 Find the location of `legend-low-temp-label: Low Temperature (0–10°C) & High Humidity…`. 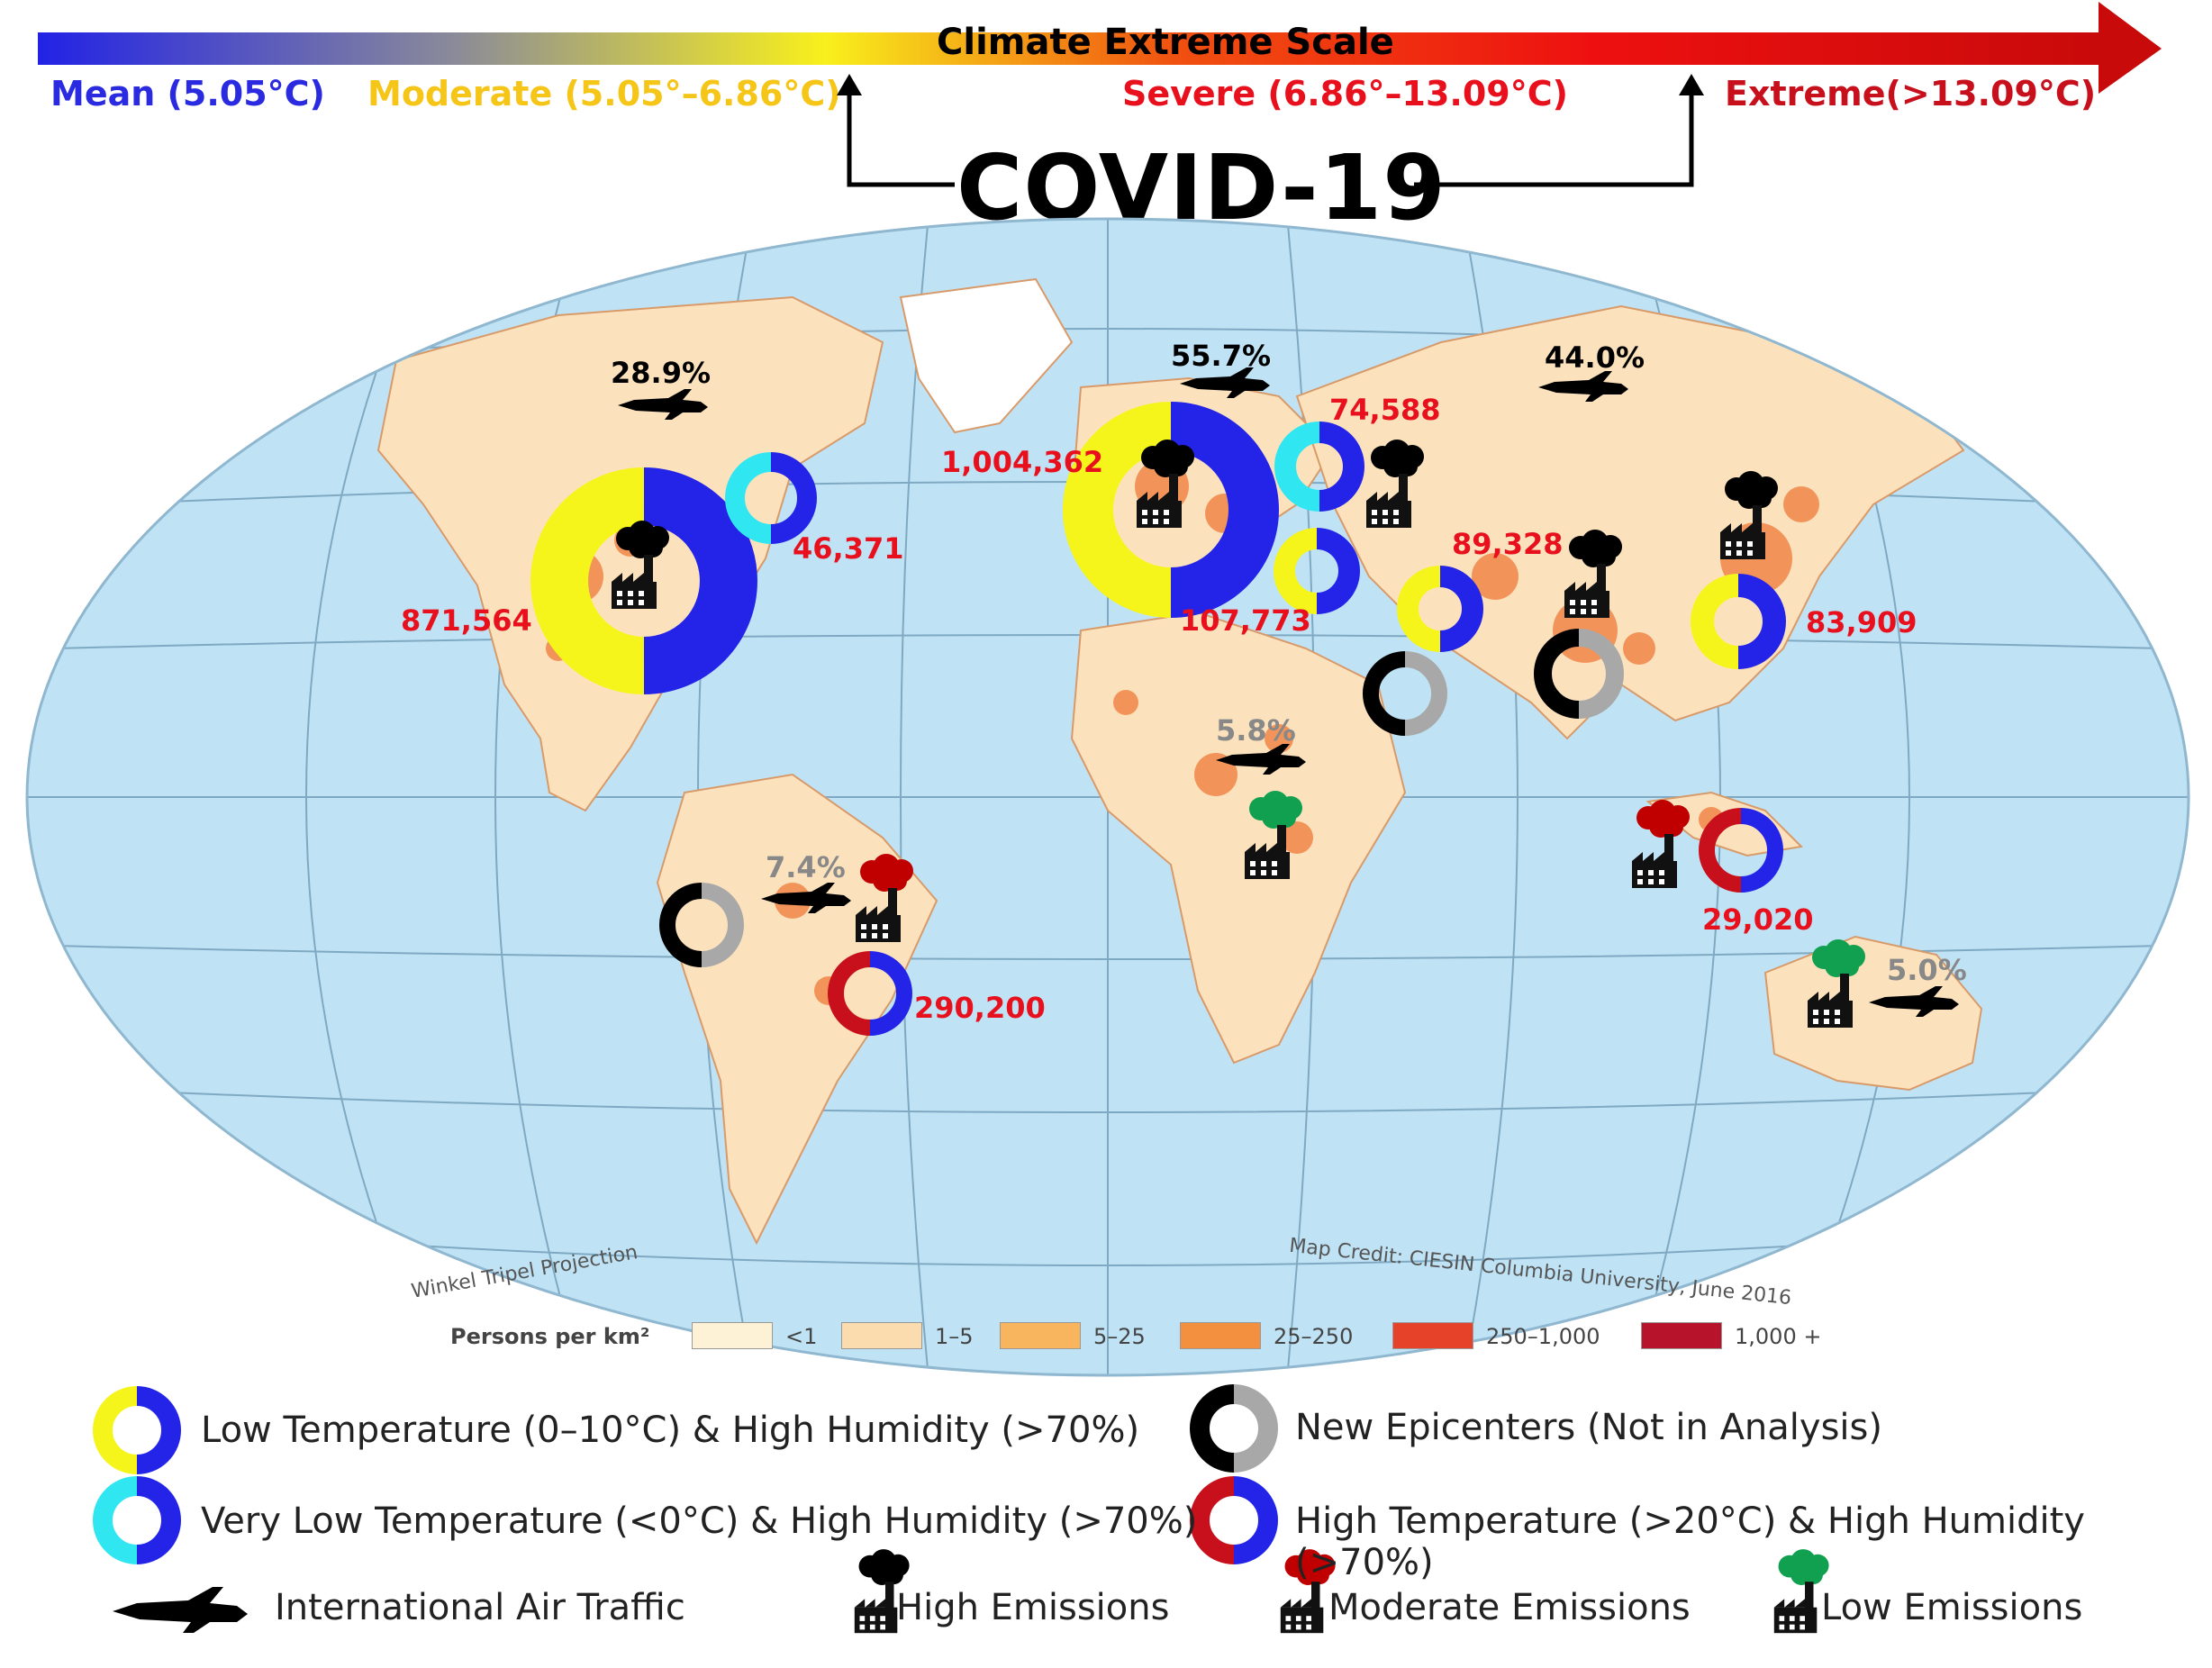

legend-low-temp-label: Low Temperature (0–10°C) & High Humidity… is located at coordinates (670, 1430).